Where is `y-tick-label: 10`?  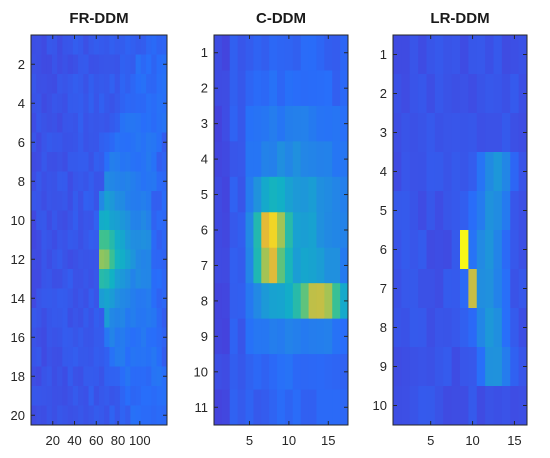 y-tick-label: 10 is located at coordinates (18, 220).